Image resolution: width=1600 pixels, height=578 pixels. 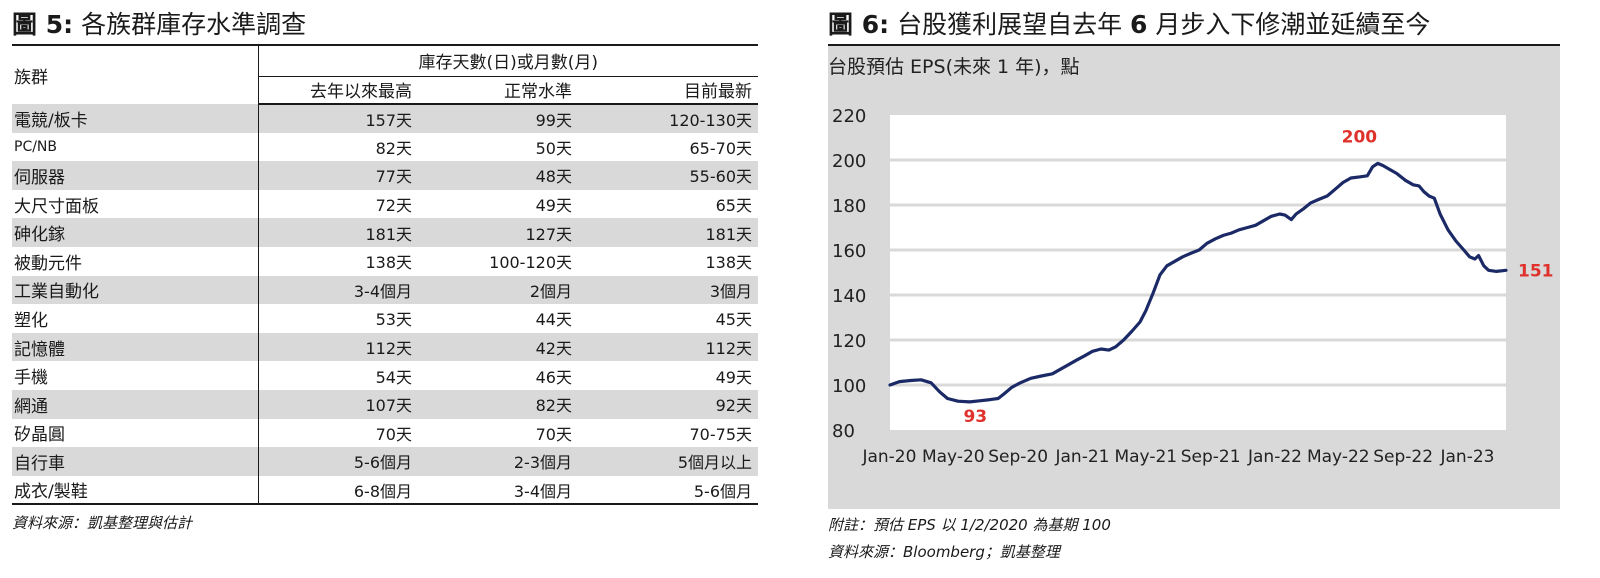 What do you see at coordinates (668, 232) in the screenshot?
I see `row-latest: 181天` at bounding box center [668, 232].